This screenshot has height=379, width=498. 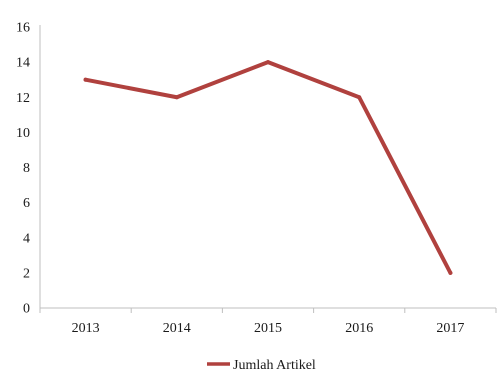 I want to click on y-axis: 0 2 4 6 8 10 12 14 16, so click(x=28, y=169).